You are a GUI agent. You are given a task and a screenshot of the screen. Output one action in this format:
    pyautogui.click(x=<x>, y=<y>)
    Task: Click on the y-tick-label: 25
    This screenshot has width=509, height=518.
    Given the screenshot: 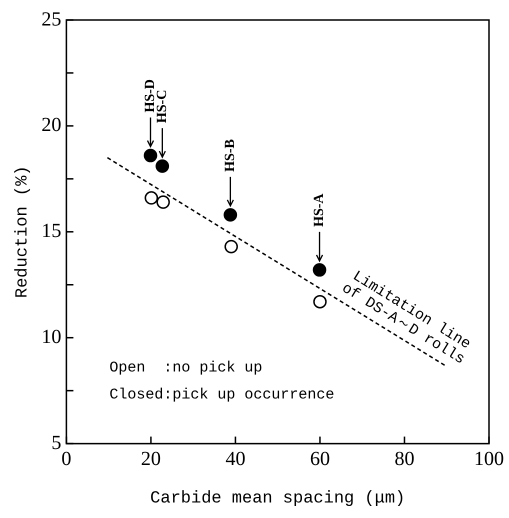 What is the action you would take?
    pyautogui.click(x=51, y=19)
    